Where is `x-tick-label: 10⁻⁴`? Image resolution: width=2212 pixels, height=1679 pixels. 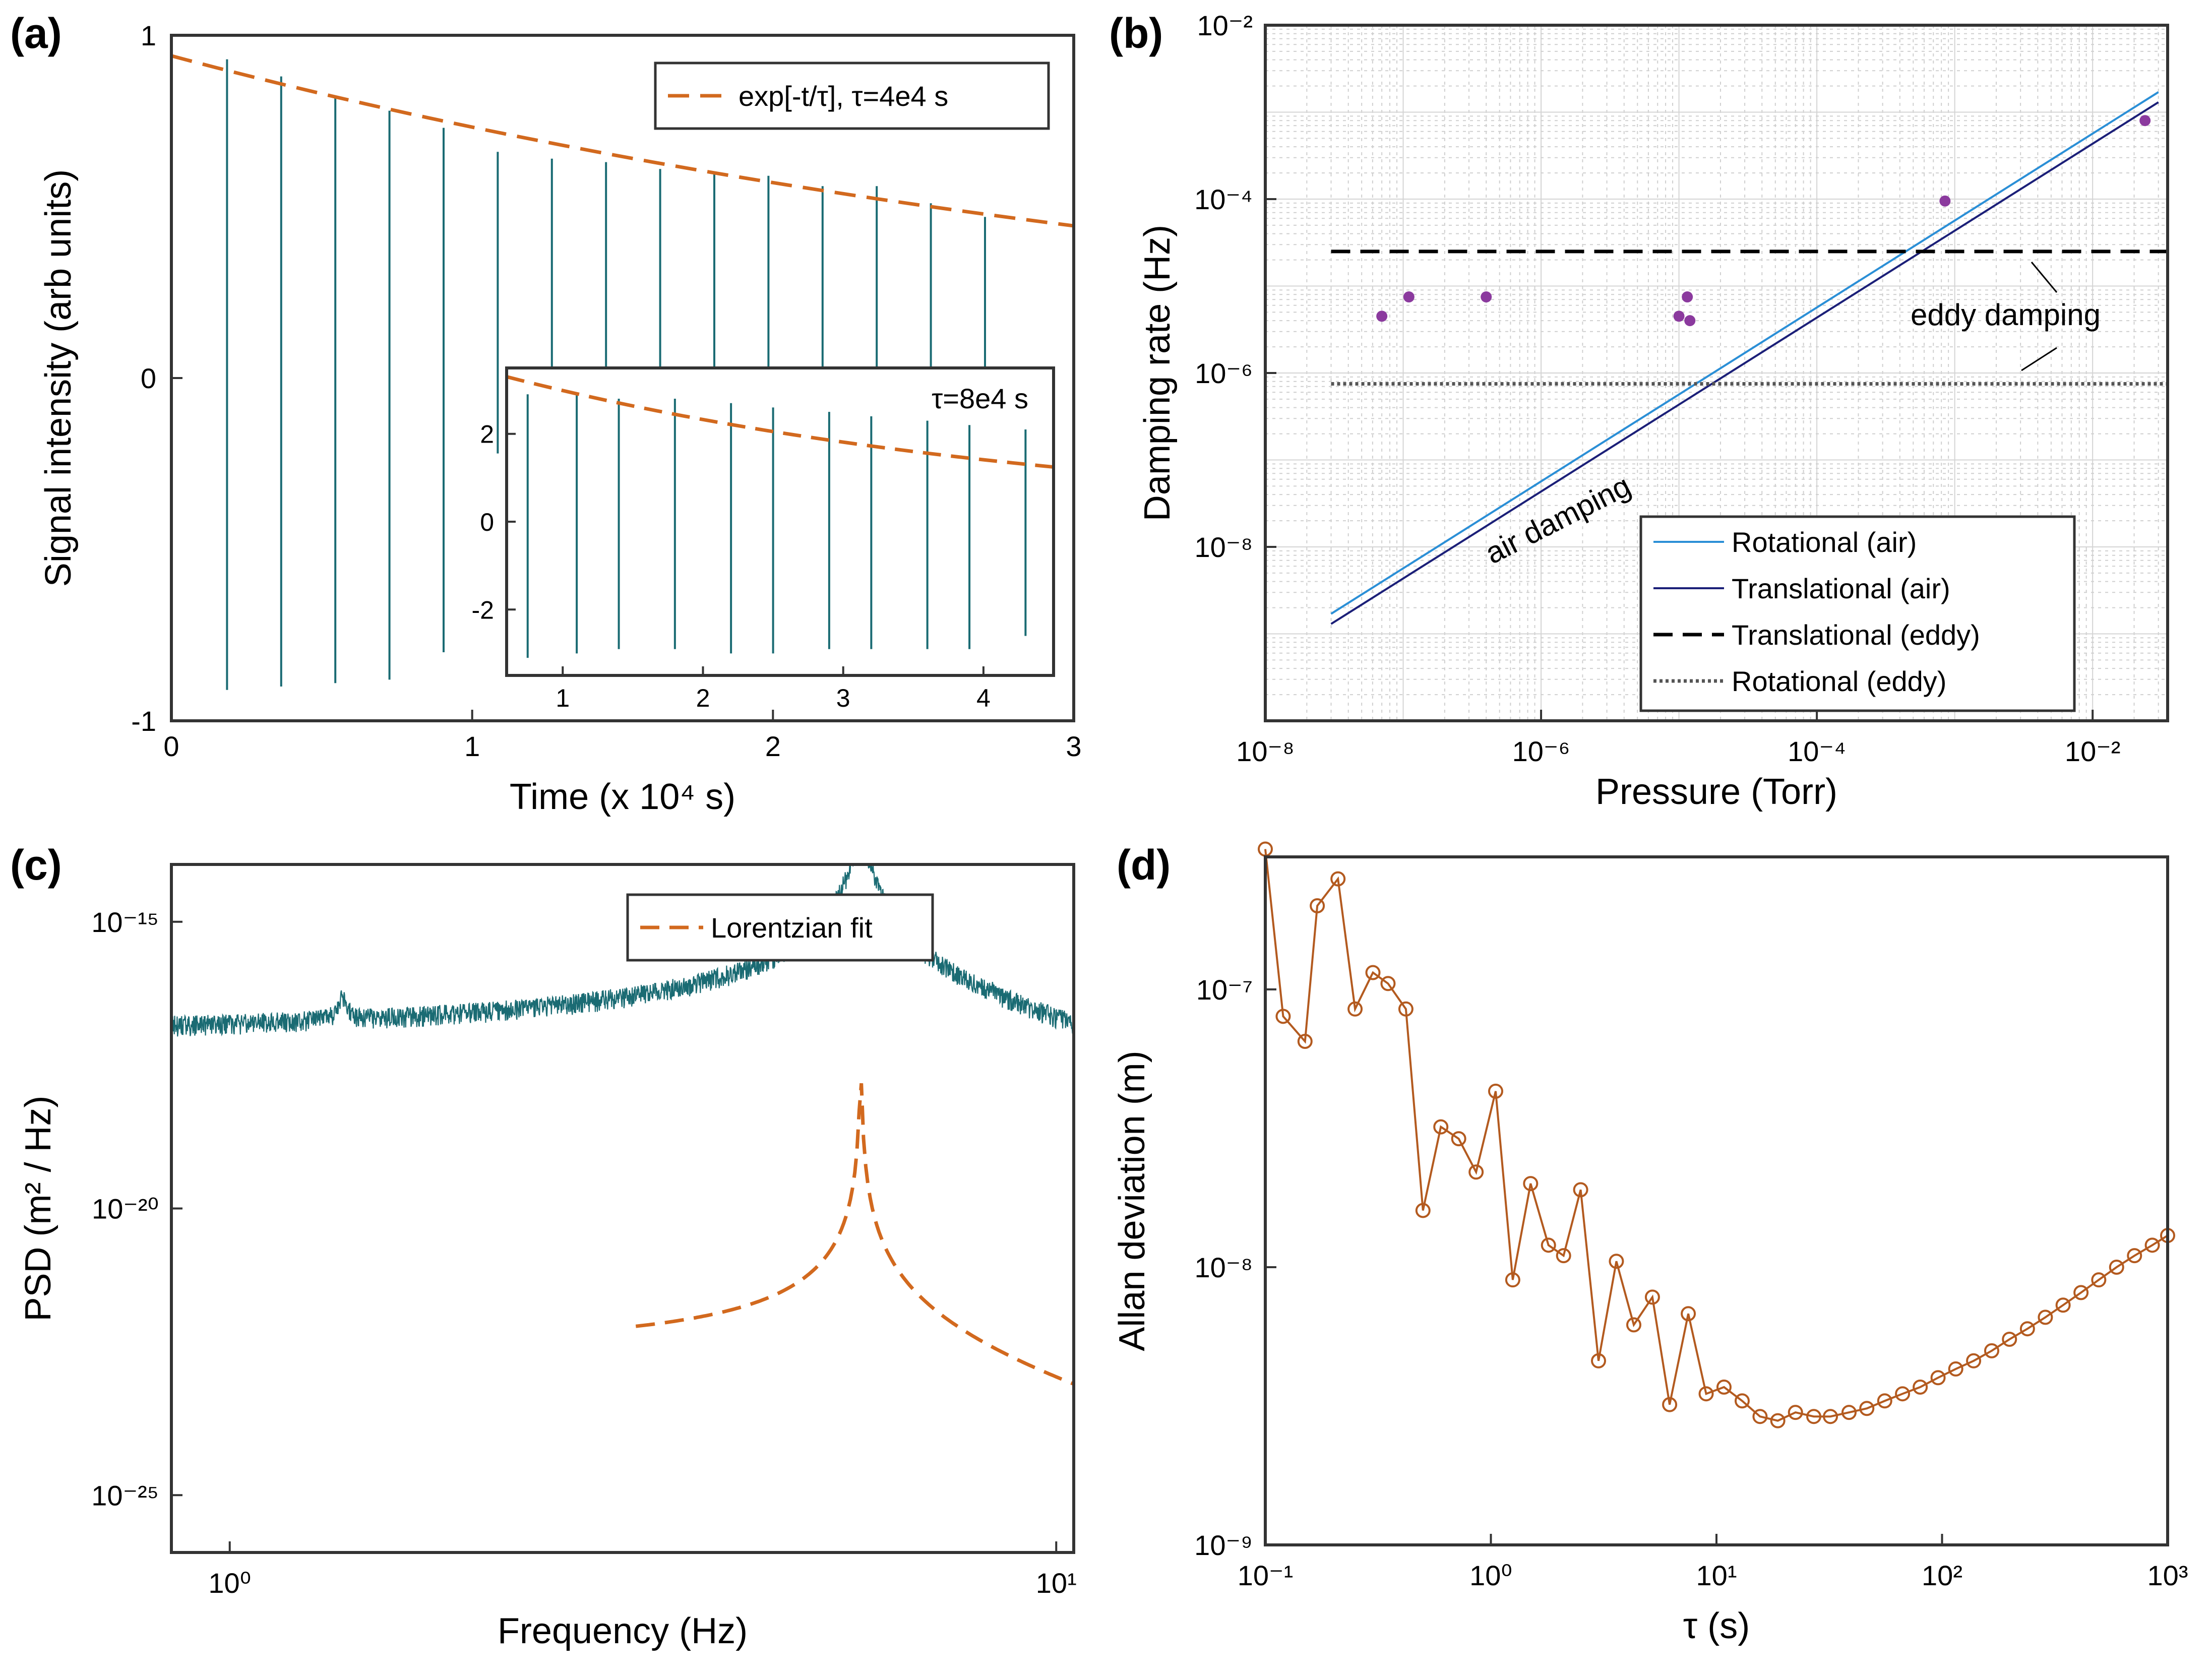 x-tick-label: 10⁻⁴ is located at coordinates (1817, 751).